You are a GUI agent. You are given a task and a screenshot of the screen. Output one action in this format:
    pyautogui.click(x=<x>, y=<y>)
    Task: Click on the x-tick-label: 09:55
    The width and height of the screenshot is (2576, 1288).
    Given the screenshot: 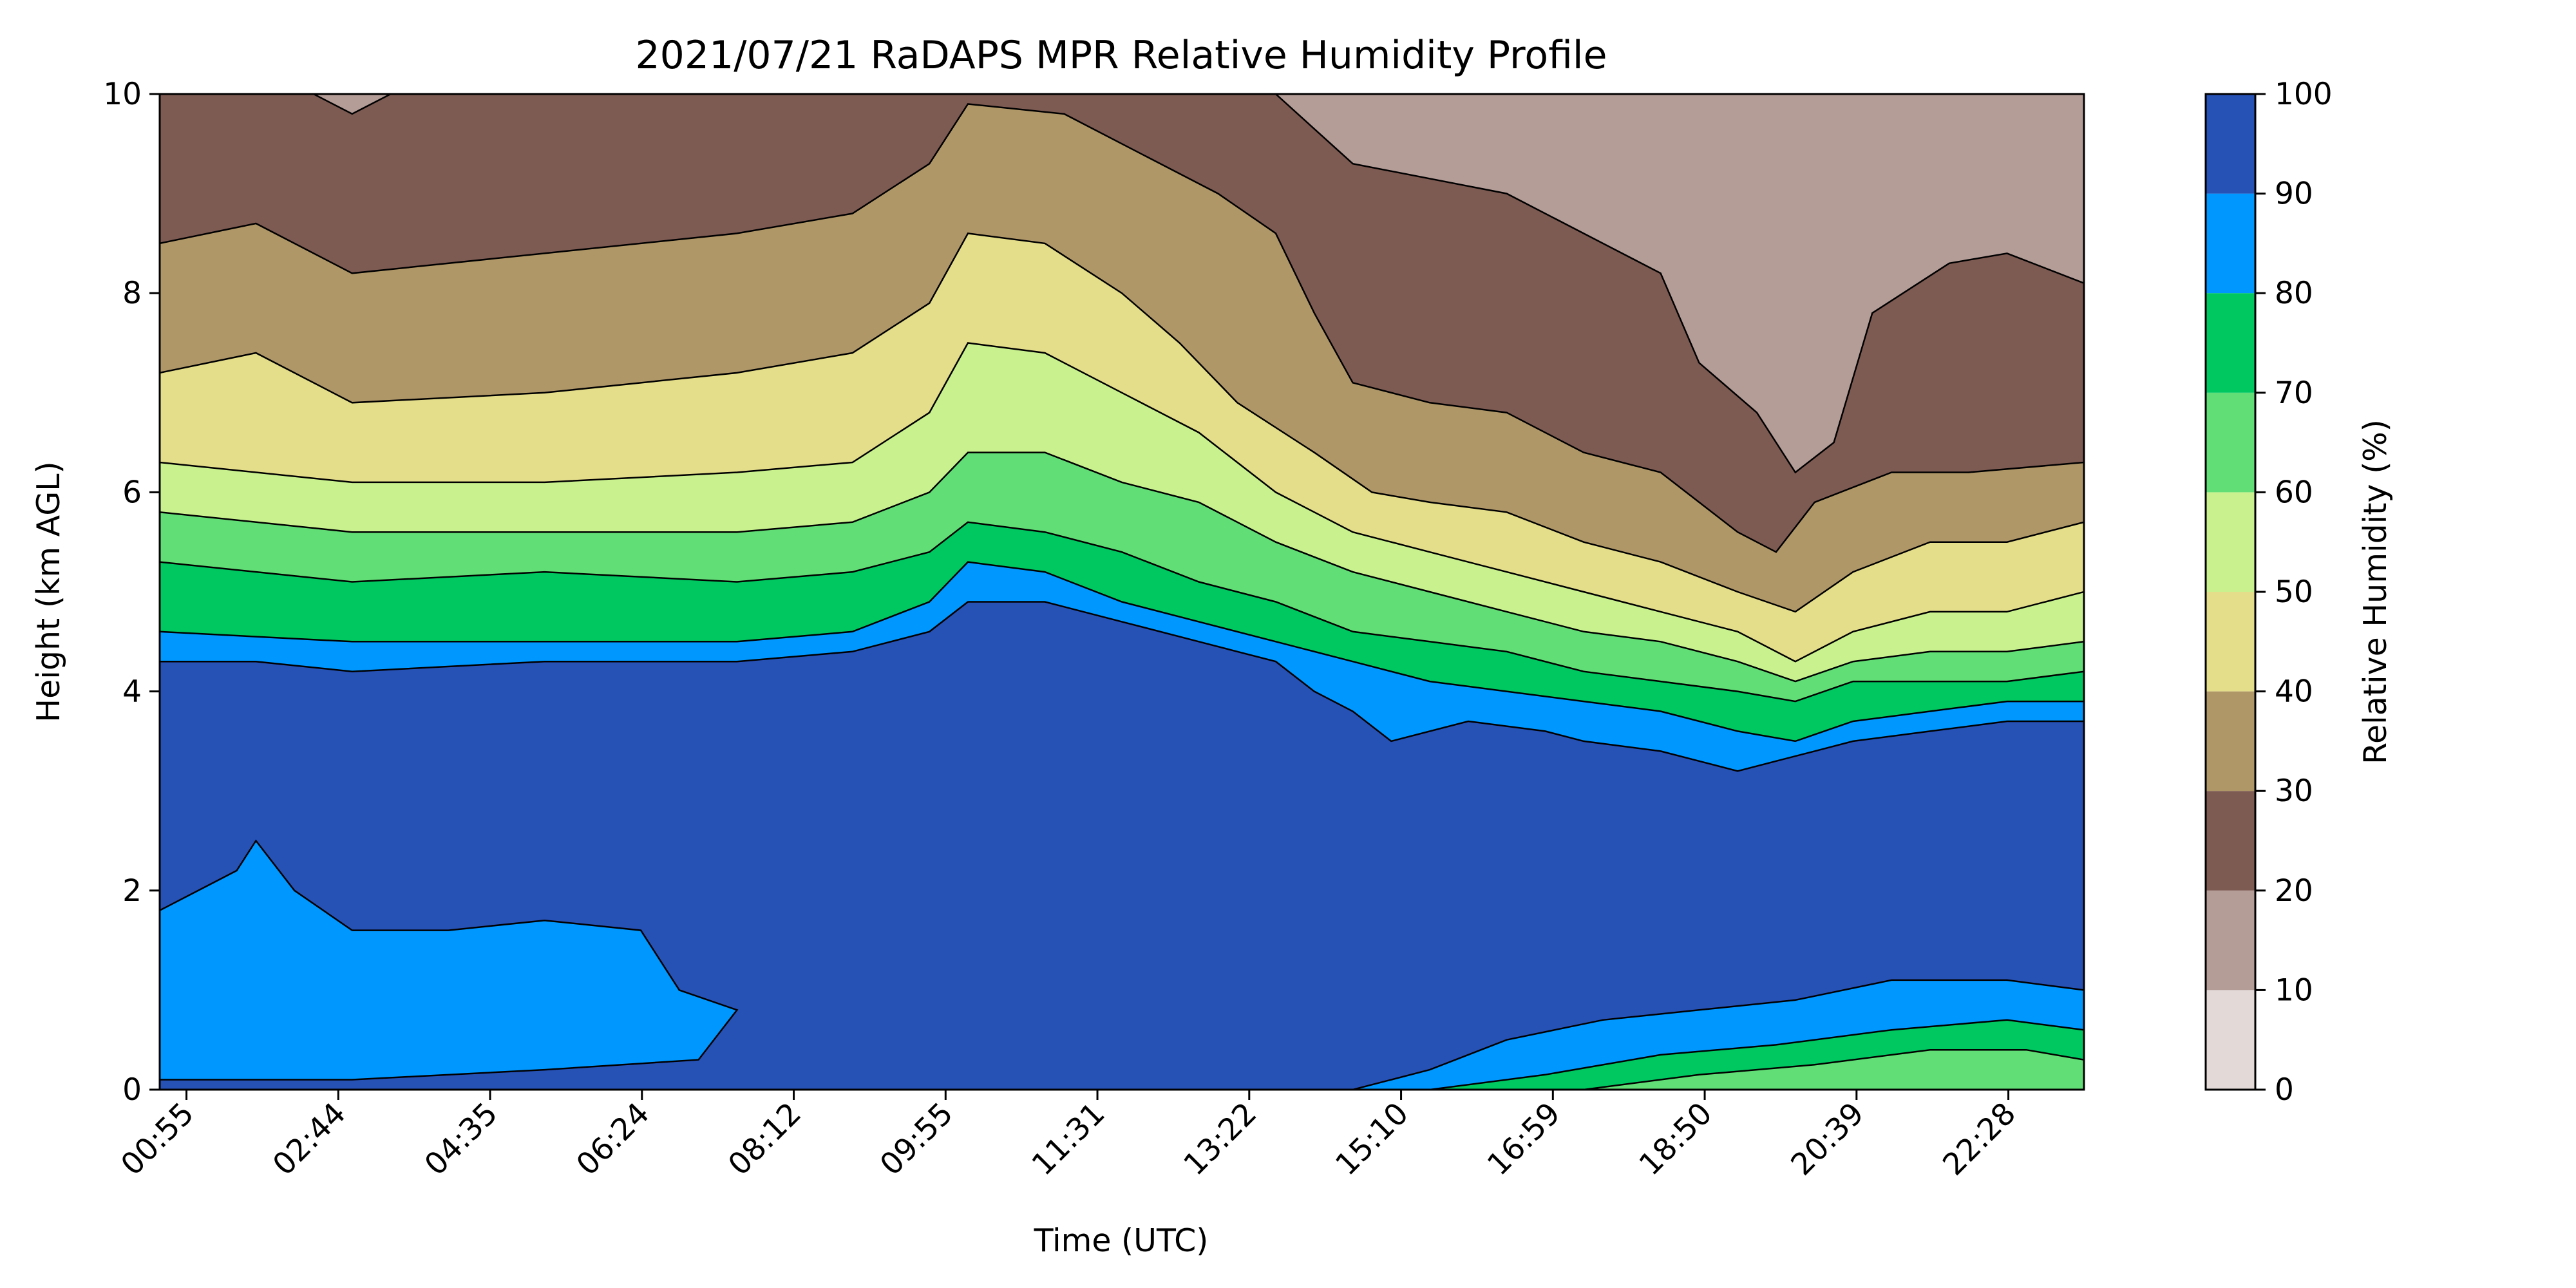 What is the action you would take?
    pyautogui.click(x=916, y=1139)
    